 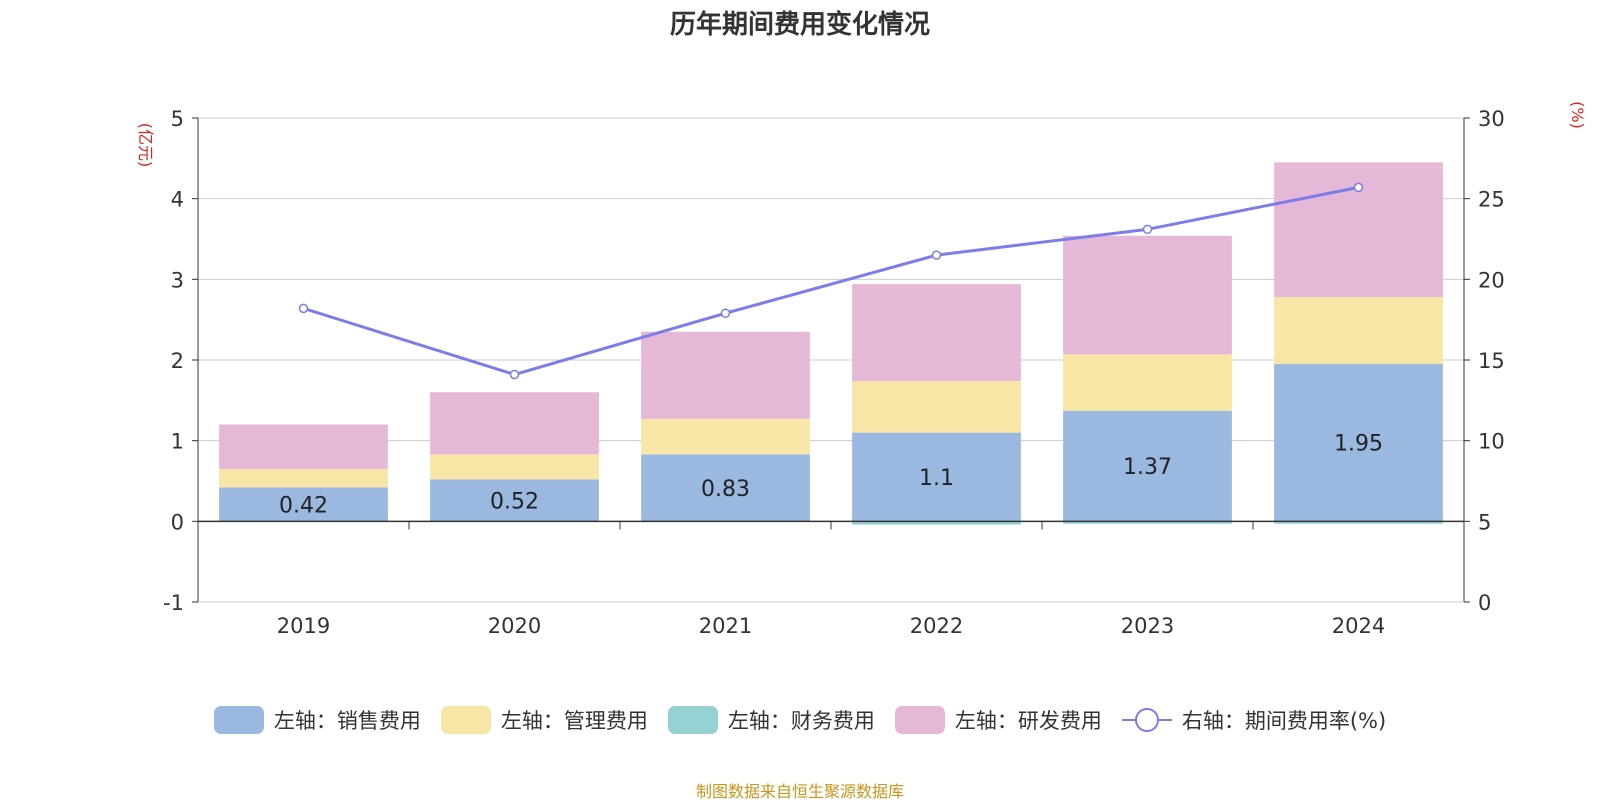 I want to click on bar-3-2019, so click(x=303, y=446).